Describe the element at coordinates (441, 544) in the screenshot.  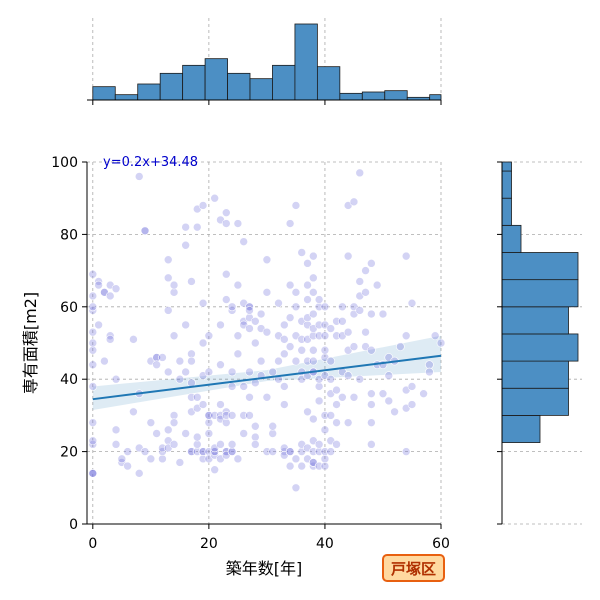
I see `x-tick-label: 60` at that location.